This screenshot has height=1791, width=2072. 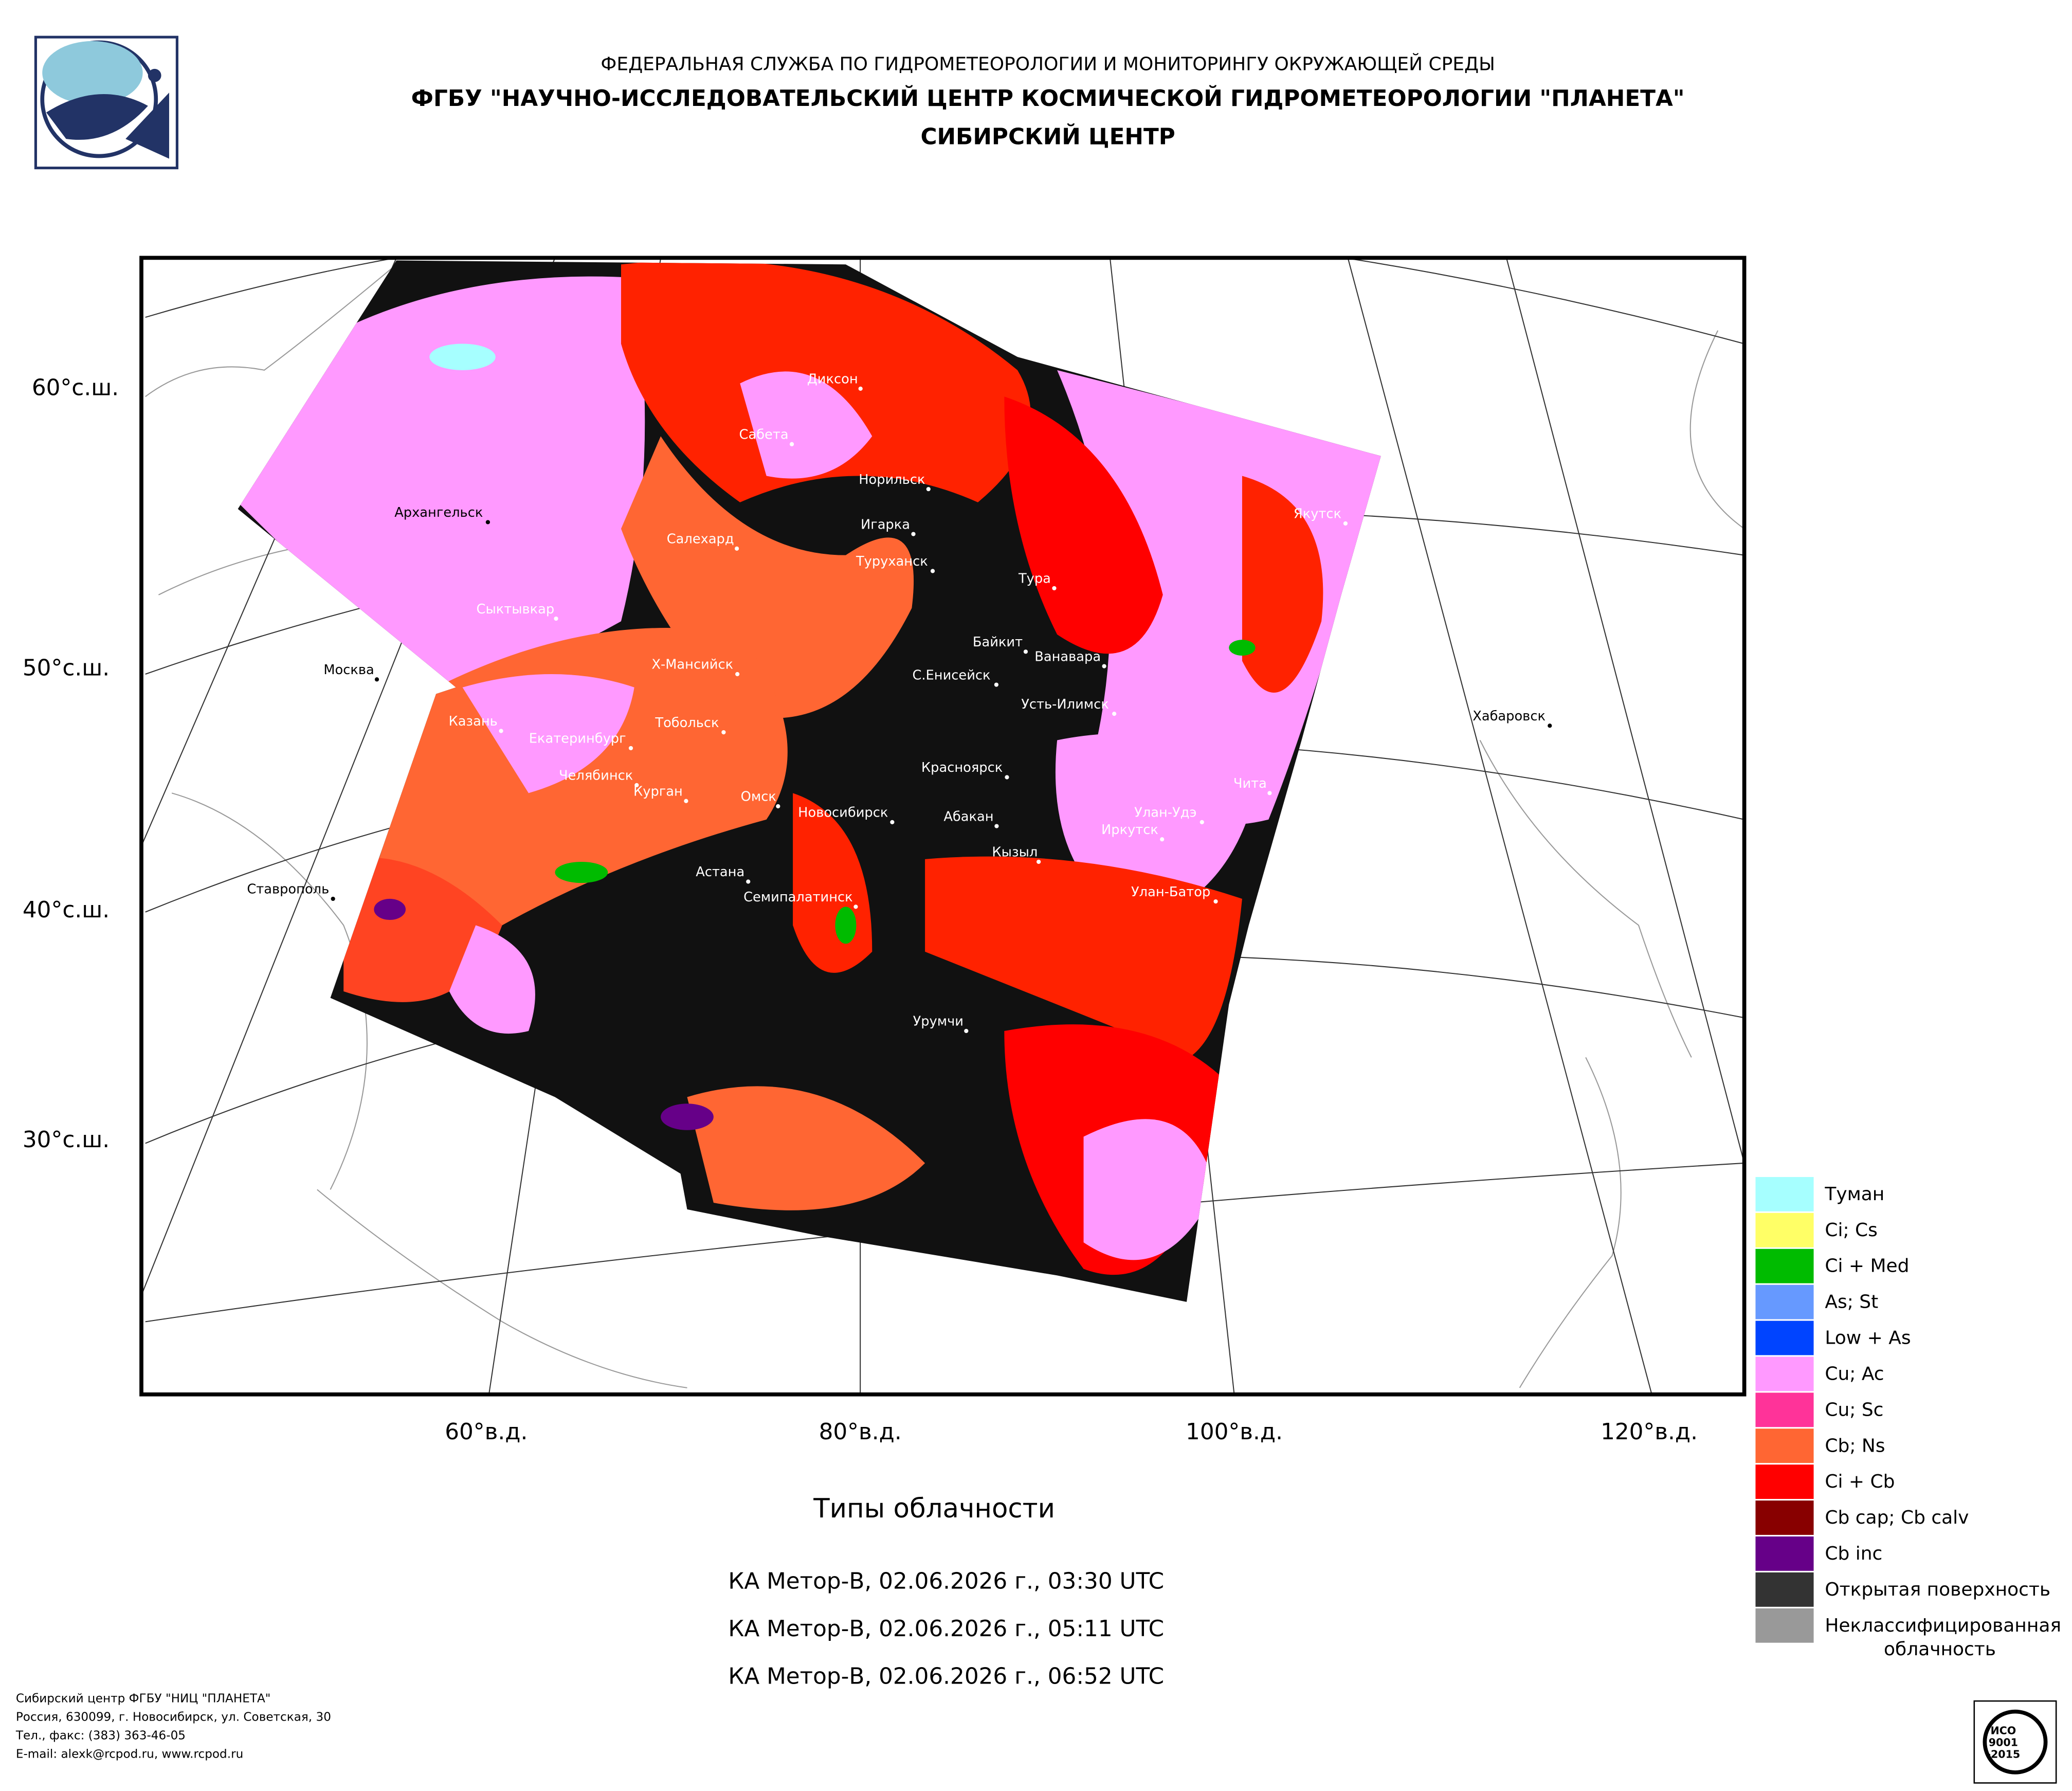 I want to click on city-label: Кызыл, so click(x=1015, y=852).